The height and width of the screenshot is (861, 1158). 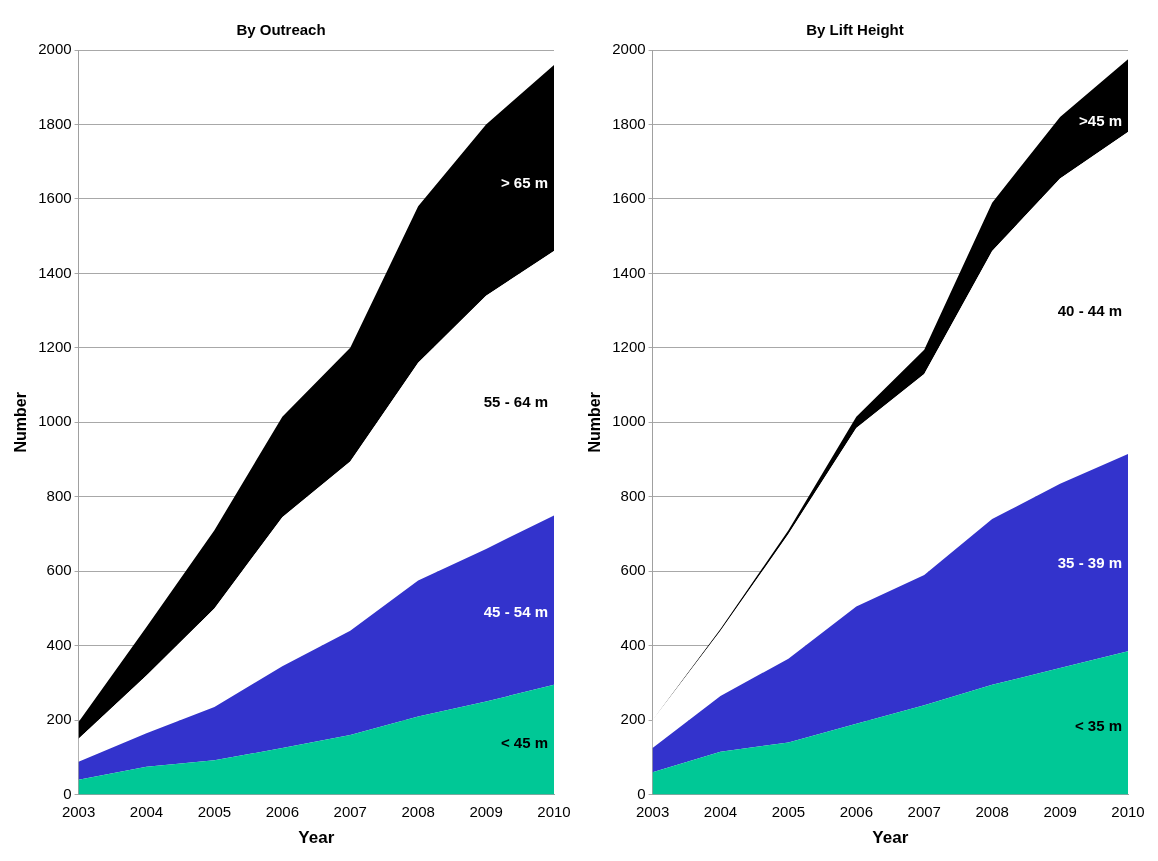 What do you see at coordinates (515, 611) in the screenshot?
I see `series-label: 45 - 54 m` at bounding box center [515, 611].